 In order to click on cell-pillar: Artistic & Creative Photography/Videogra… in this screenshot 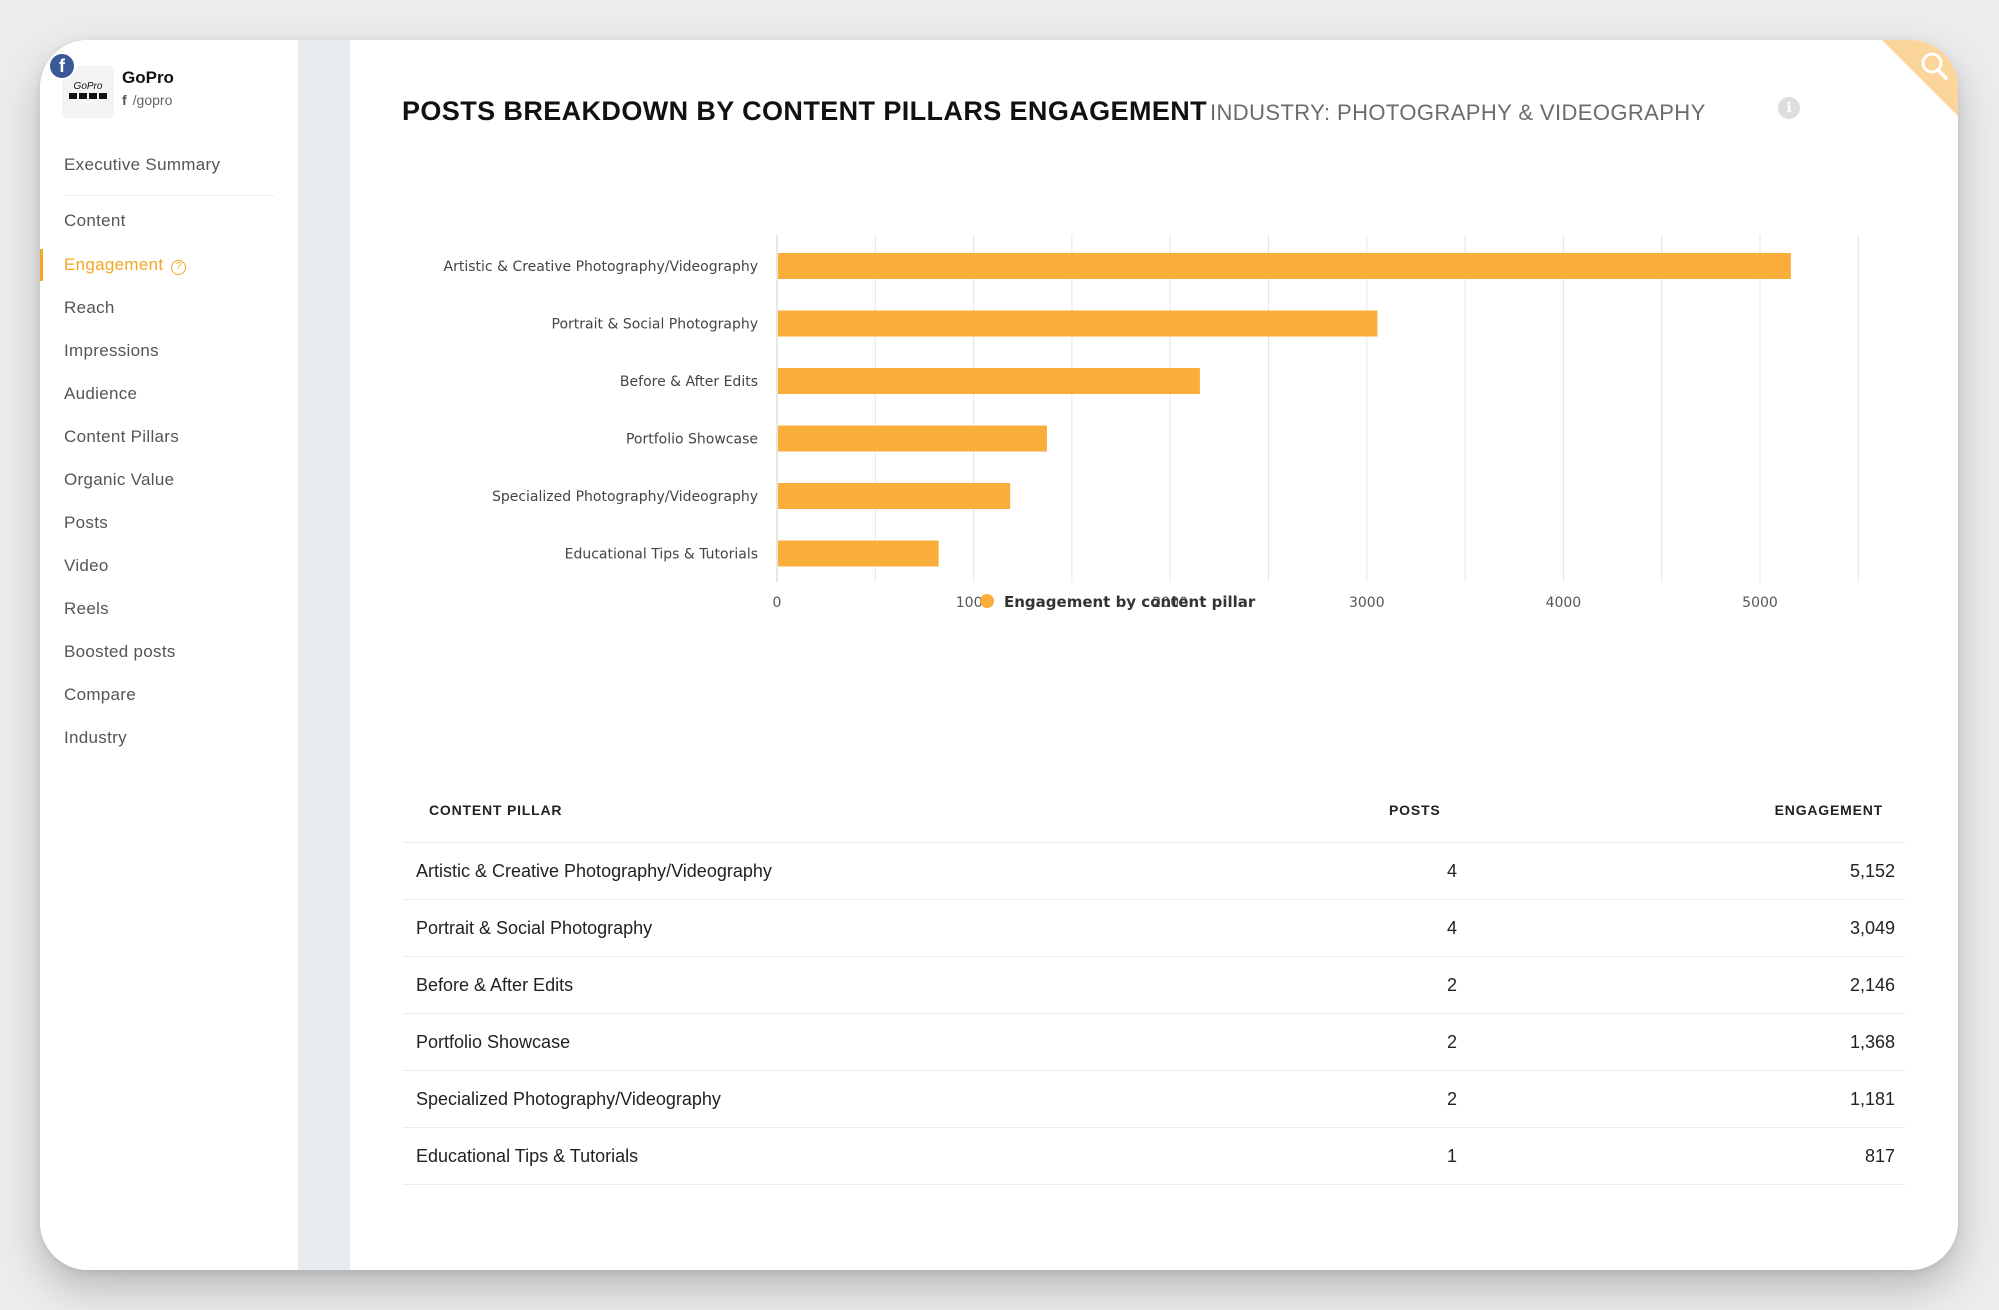, I will do `click(594, 871)`.